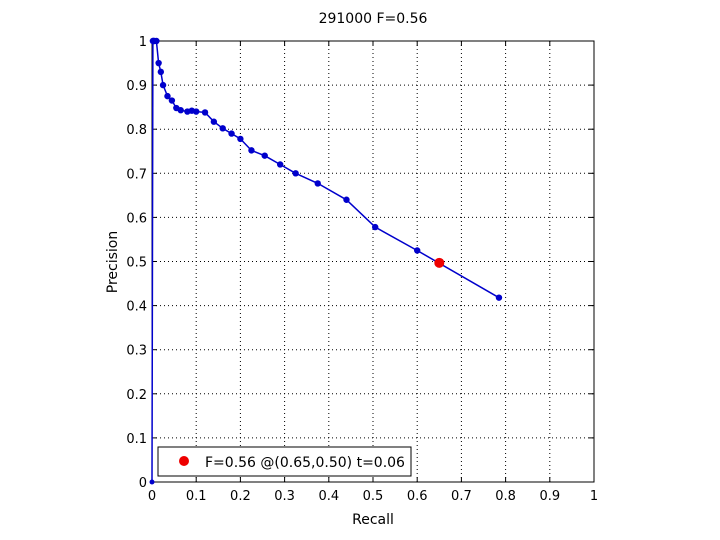 The image size is (720, 540). Describe the element at coordinates (505, 496) in the screenshot. I see `x-tick-label: 0.8` at that location.